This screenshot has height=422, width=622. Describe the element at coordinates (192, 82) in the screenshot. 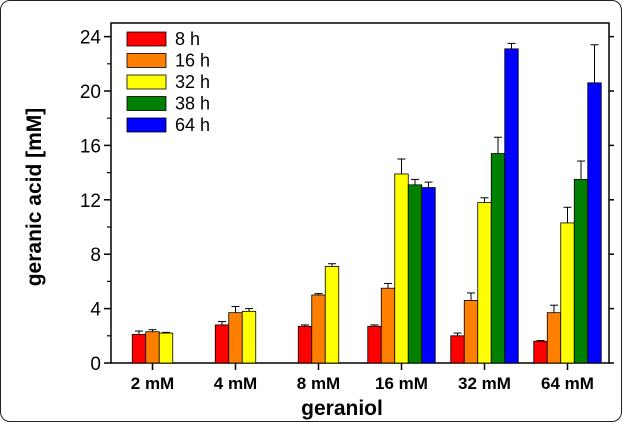

I see `legend-label: 32 h` at that location.